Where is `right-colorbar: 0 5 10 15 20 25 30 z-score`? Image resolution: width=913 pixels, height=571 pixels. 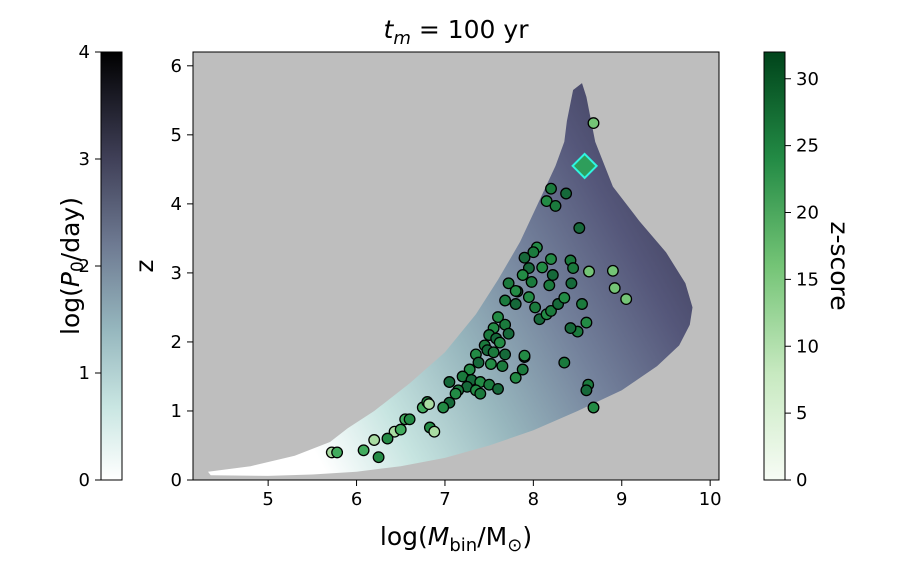
right-colorbar: 0 5 10 15 20 25 30 z-score is located at coordinates (808, 271).